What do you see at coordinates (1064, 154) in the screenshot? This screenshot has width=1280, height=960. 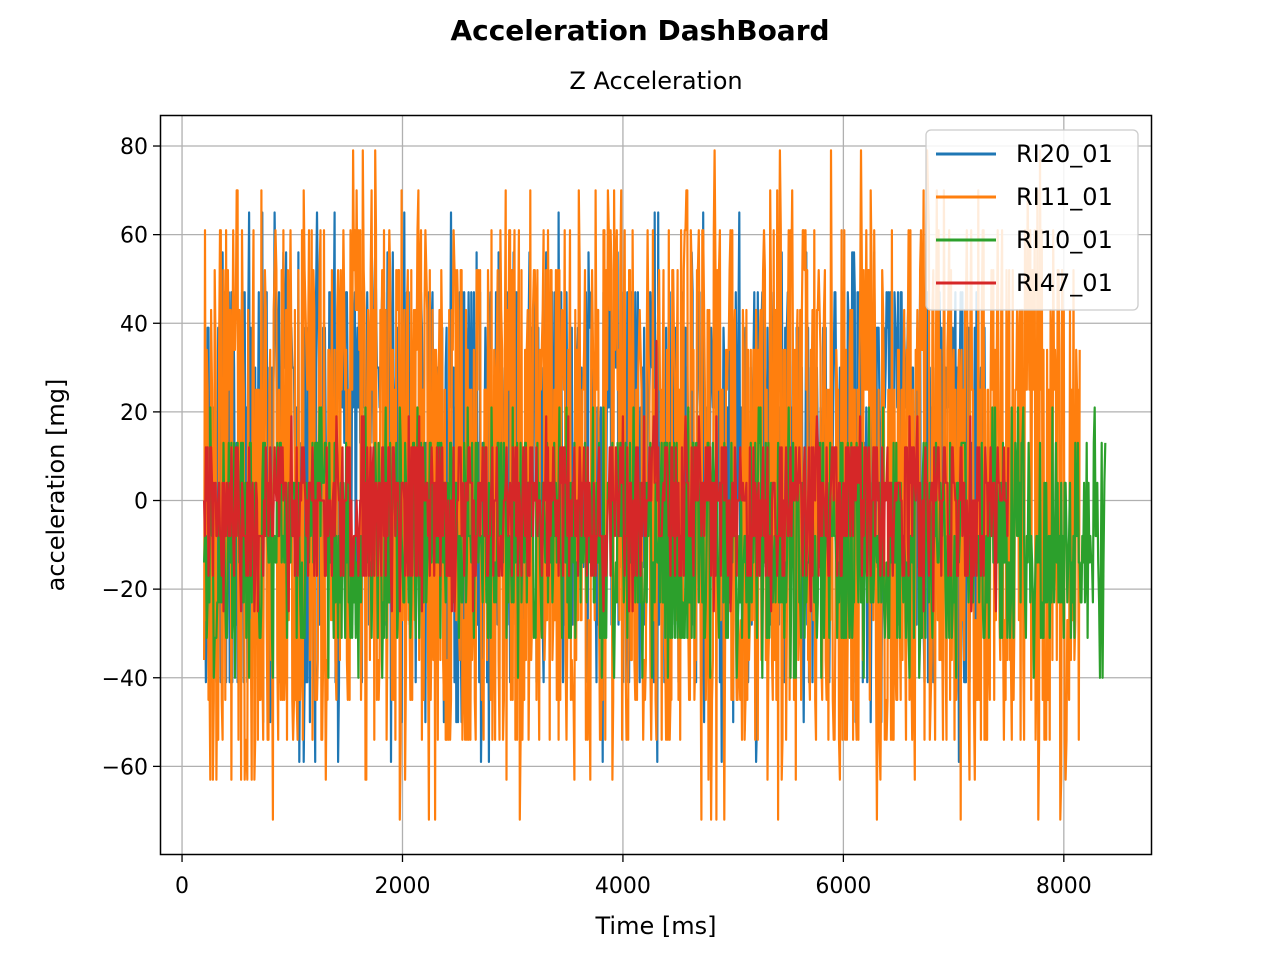 I see `legend-label: RI20_01` at bounding box center [1064, 154].